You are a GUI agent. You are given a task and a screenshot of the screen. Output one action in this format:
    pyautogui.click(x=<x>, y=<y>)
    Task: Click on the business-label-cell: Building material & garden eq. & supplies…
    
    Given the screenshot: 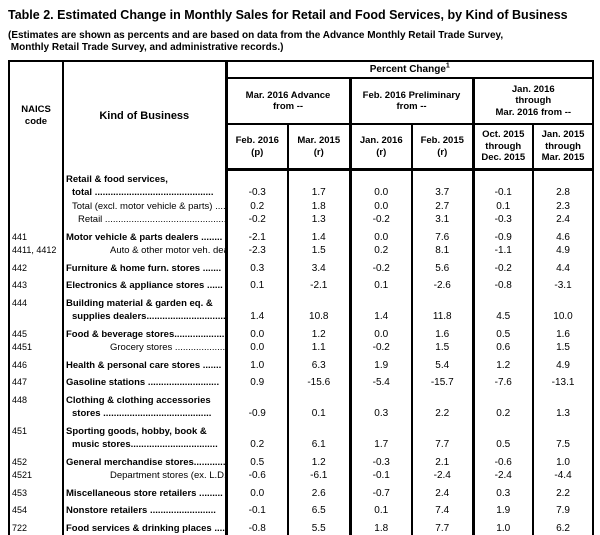 What is the action you would take?
    pyautogui.click(x=144, y=308)
    